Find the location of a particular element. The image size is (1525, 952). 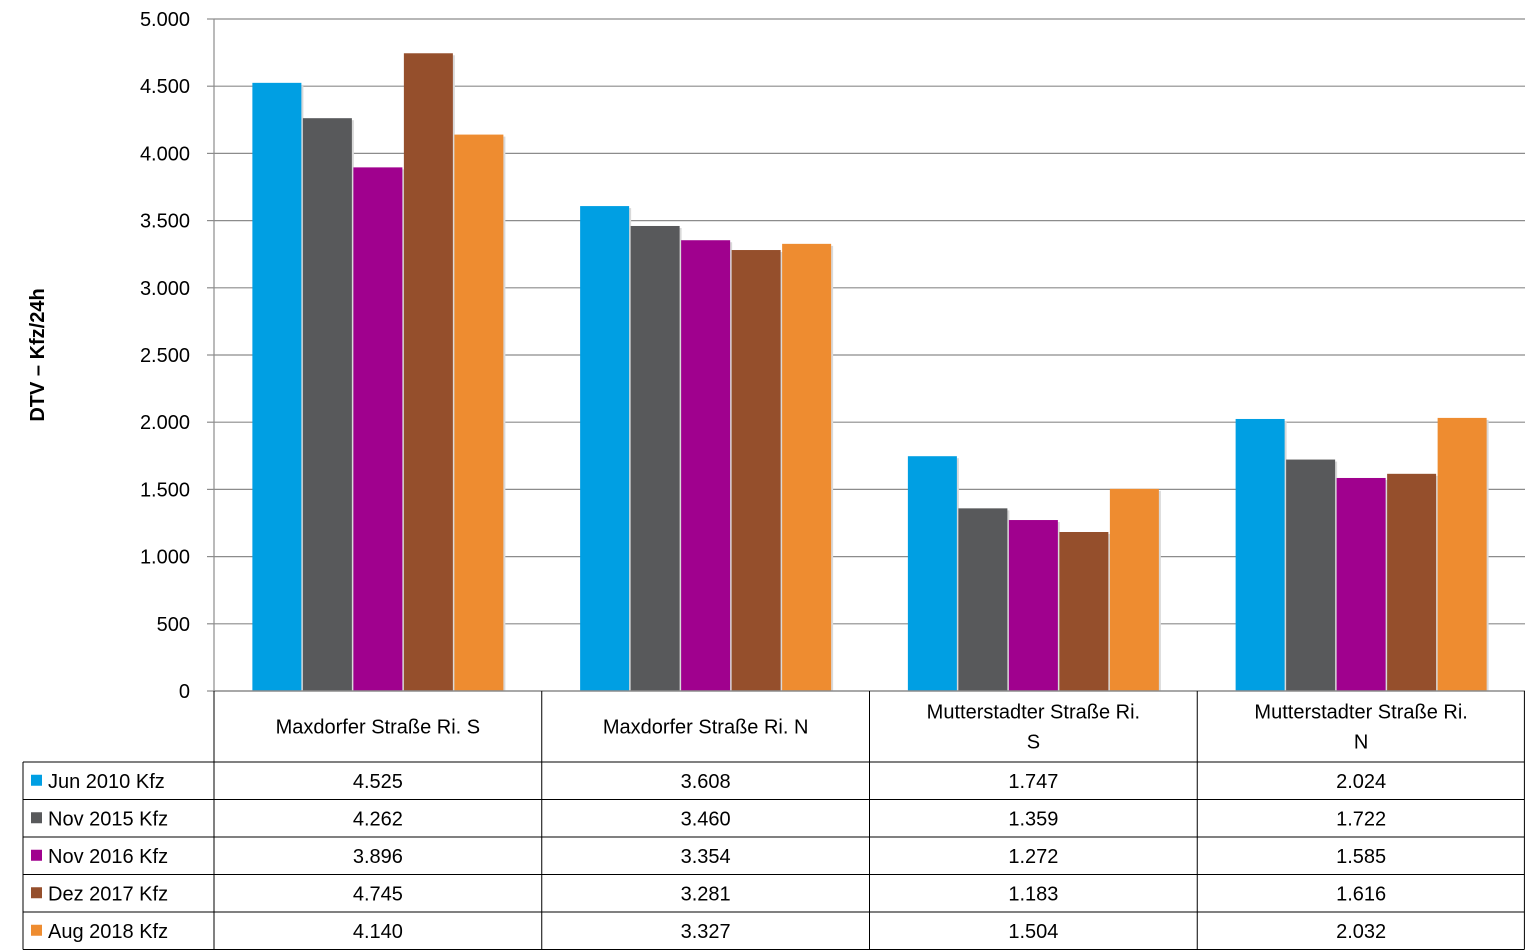

table-cell-value: 3.281 is located at coordinates (706, 894).